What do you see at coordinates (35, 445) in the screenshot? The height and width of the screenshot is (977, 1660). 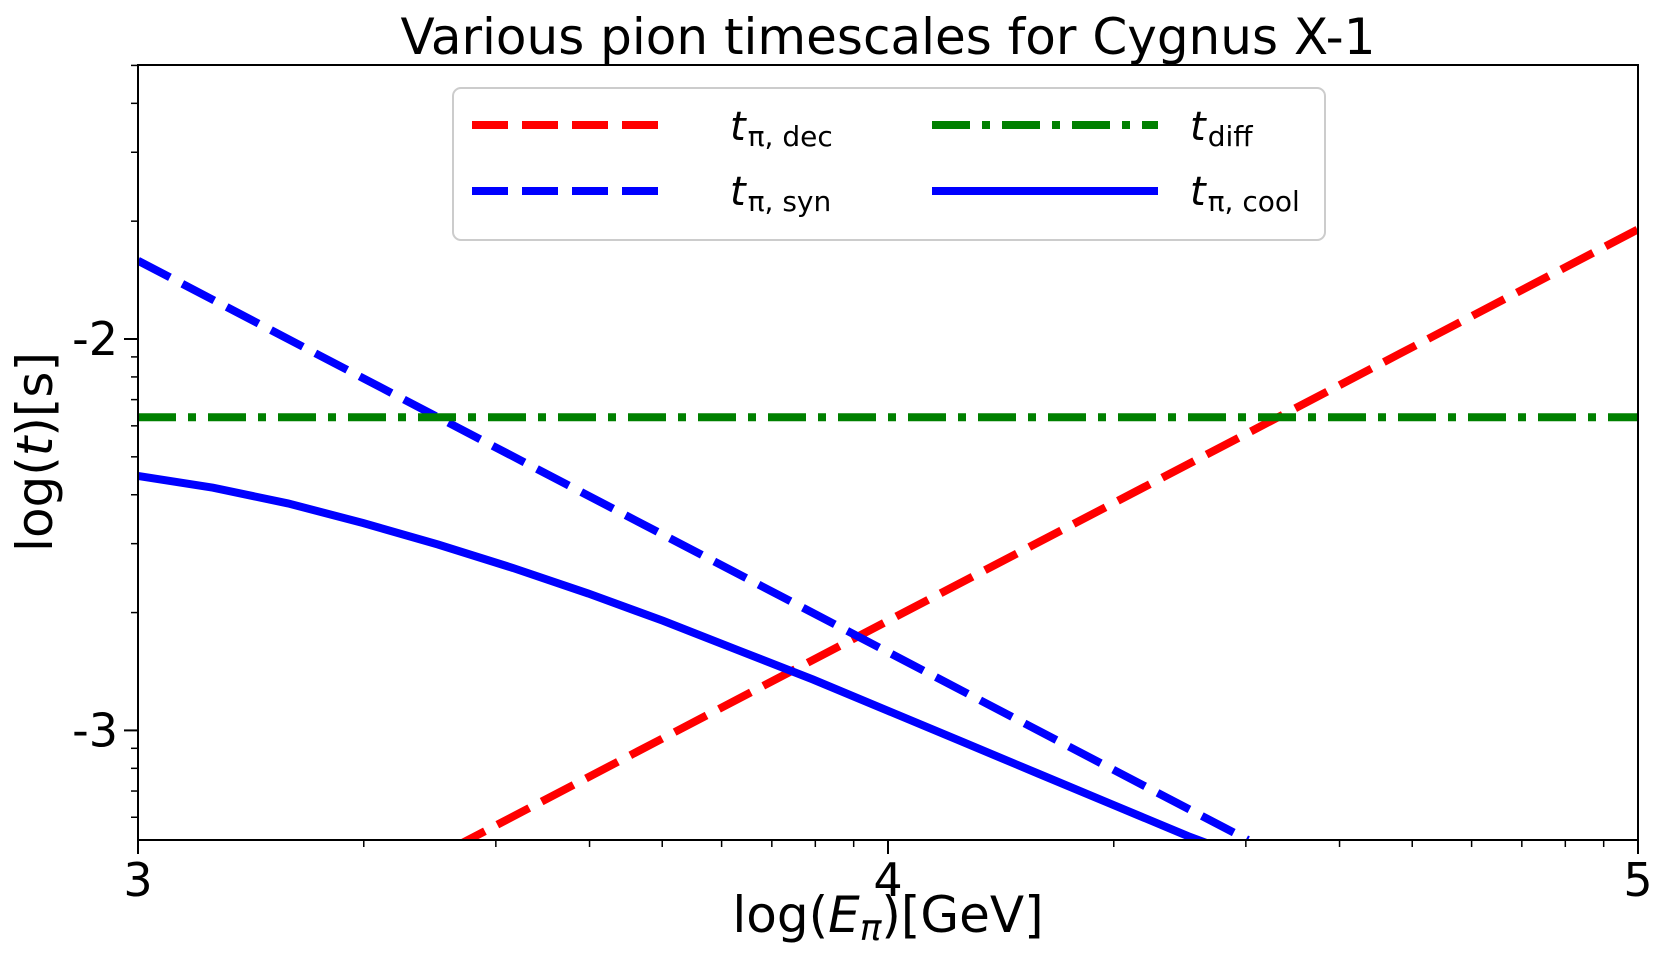 I see `y-axis-label-var: t` at bounding box center [35, 445].